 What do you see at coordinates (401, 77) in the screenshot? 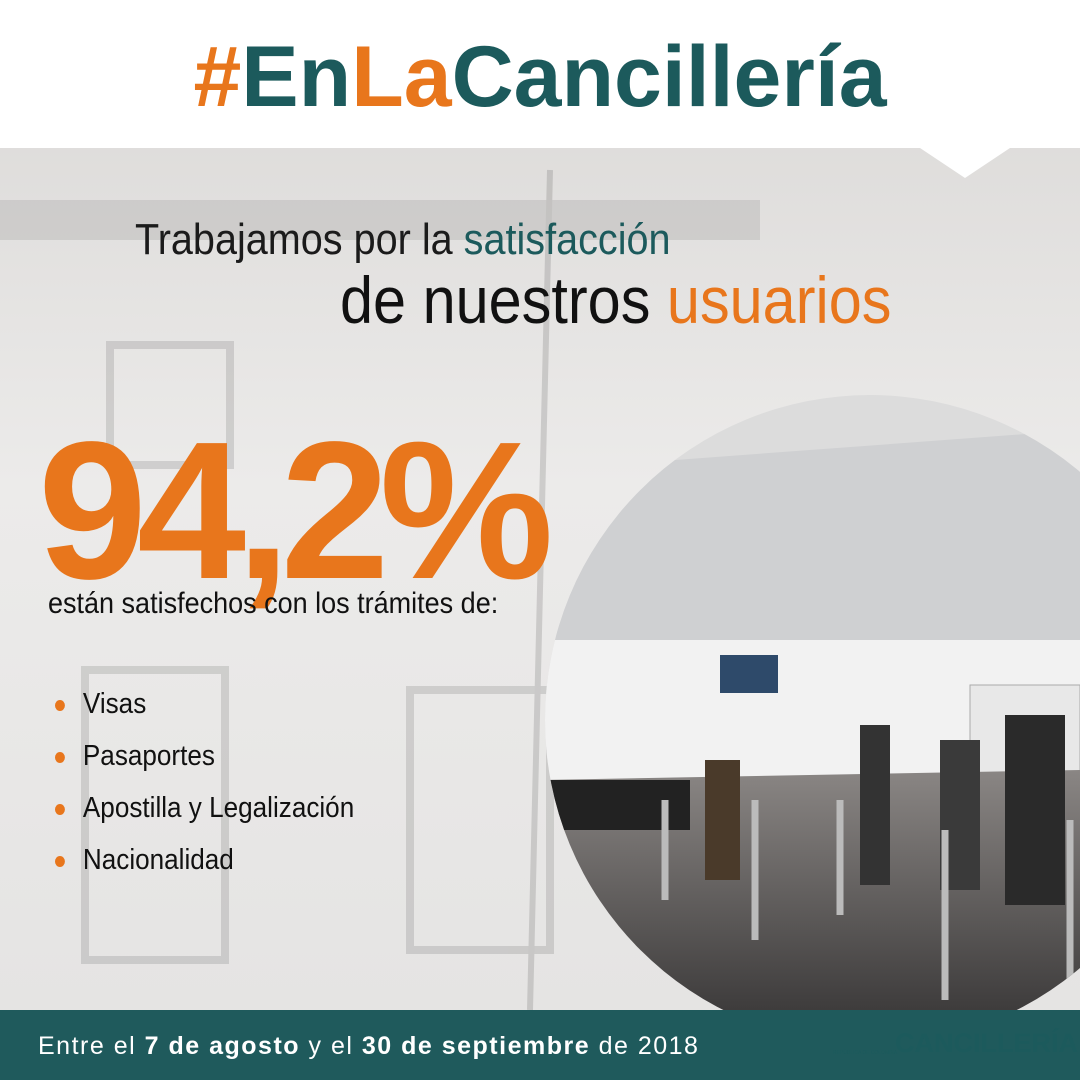
I see `hashtag-part: La` at bounding box center [401, 77].